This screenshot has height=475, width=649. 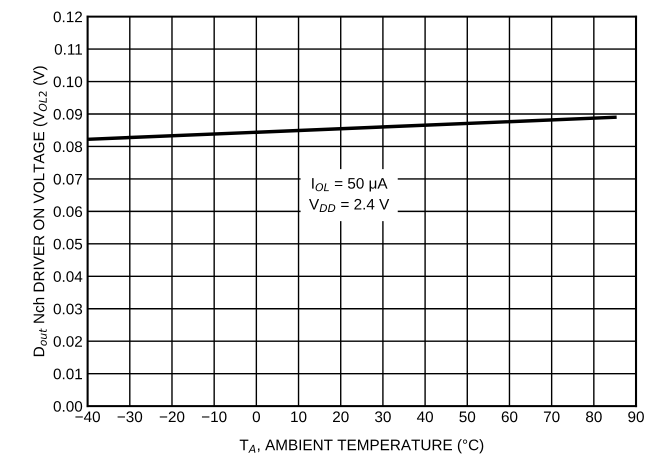 What do you see at coordinates (87, 416) in the screenshot?
I see `x-tick-label: −40` at bounding box center [87, 416].